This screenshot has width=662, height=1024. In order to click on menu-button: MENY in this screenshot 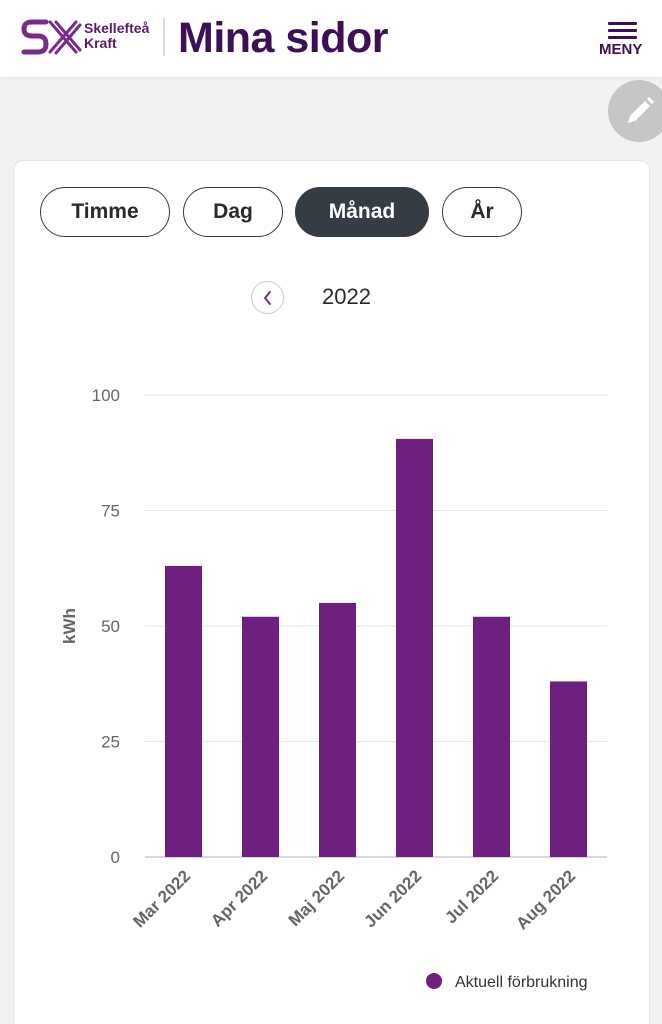, I will do `click(624, 40)`.